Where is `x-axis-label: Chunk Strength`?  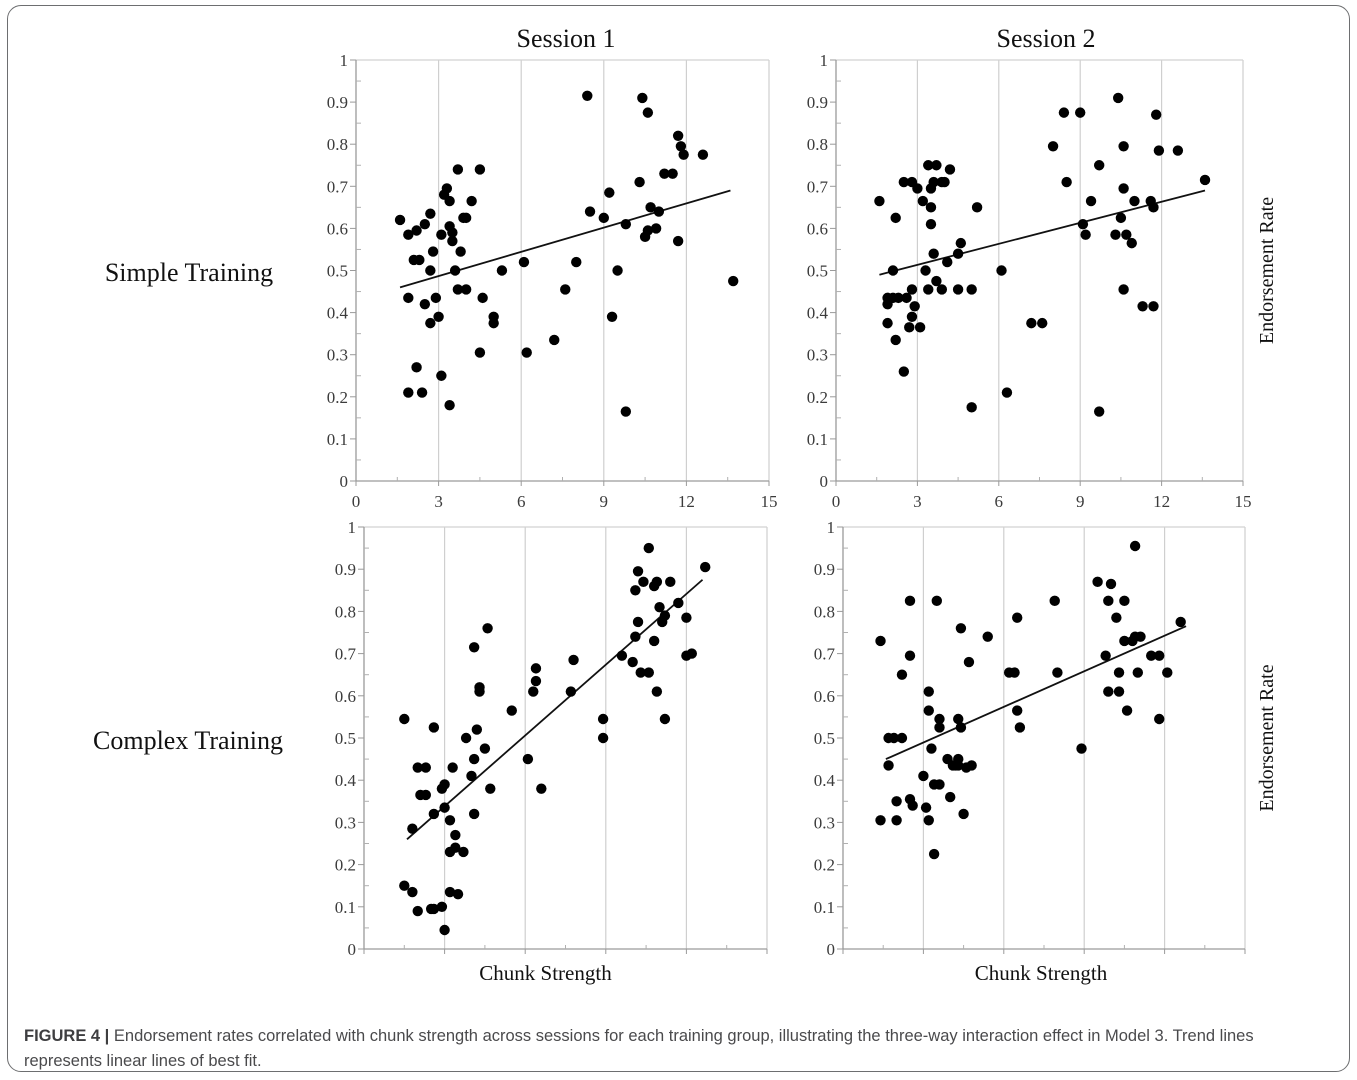 x-axis-label: Chunk Strength is located at coordinates (545, 973).